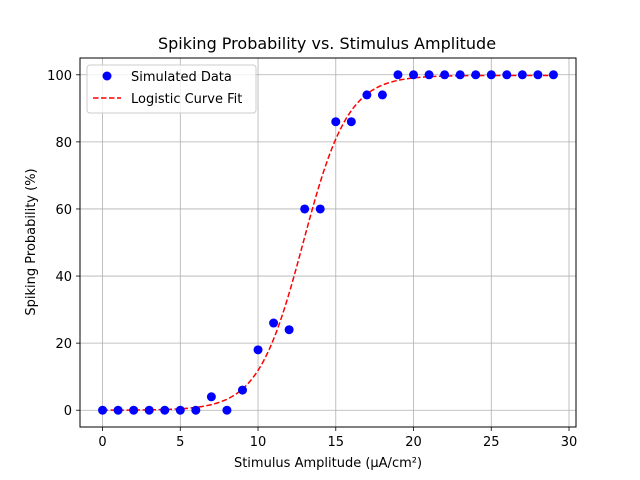 The image size is (640, 480). What do you see at coordinates (569, 442) in the screenshot?
I see `x-tick-label: 30` at bounding box center [569, 442].